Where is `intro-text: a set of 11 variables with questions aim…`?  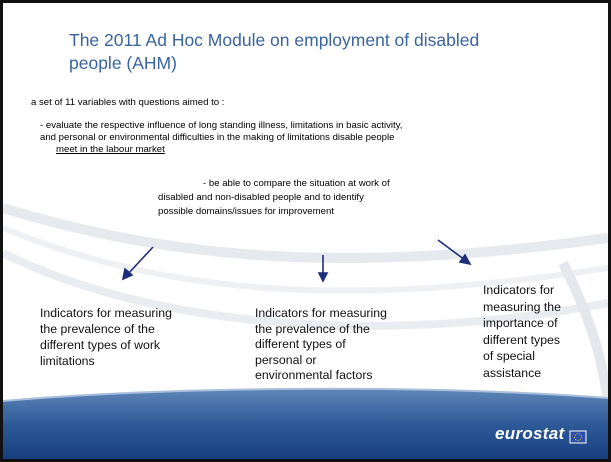 intro-text: a set of 11 variables with questions aim… is located at coordinates (128, 102).